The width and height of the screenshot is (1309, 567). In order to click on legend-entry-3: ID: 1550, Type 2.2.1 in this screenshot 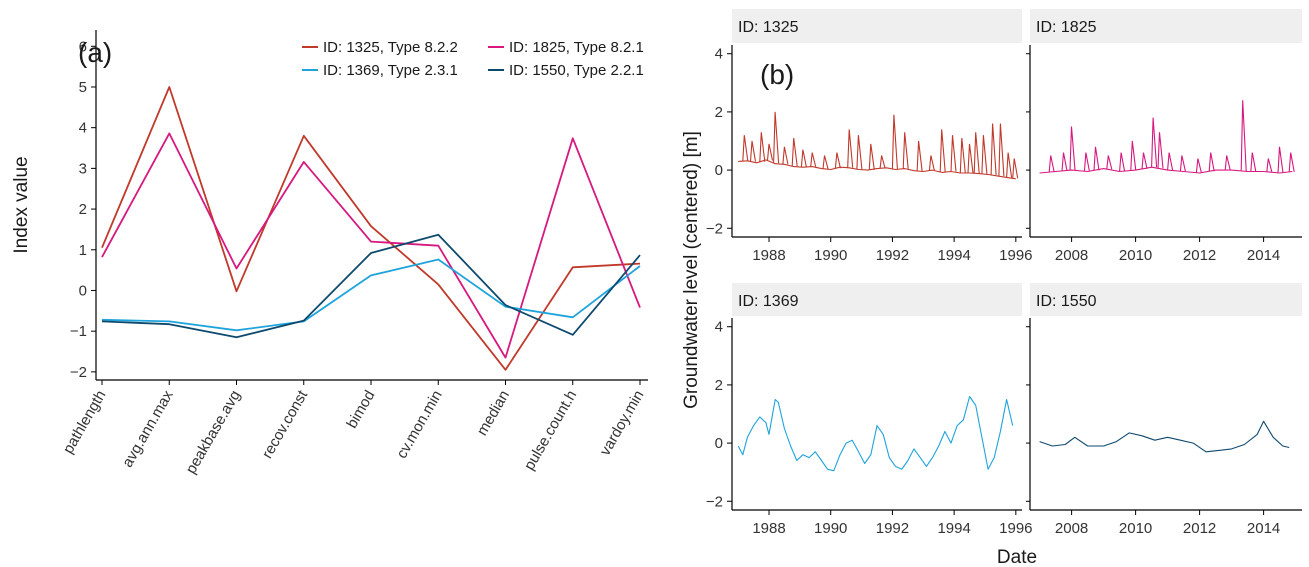, I will do `click(576, 70)`.